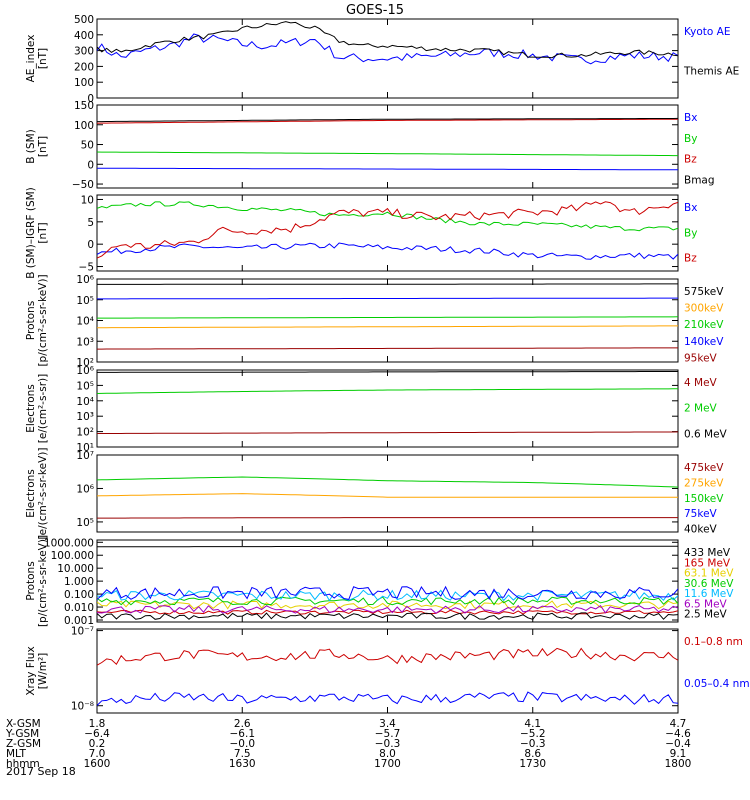 This screenshot has width=750, height=800. Describe the element at coordinates (37, 408) in the screenshot. I see `y-axis-label: Electrons[e/(cm²-s-sr)]` at that location.